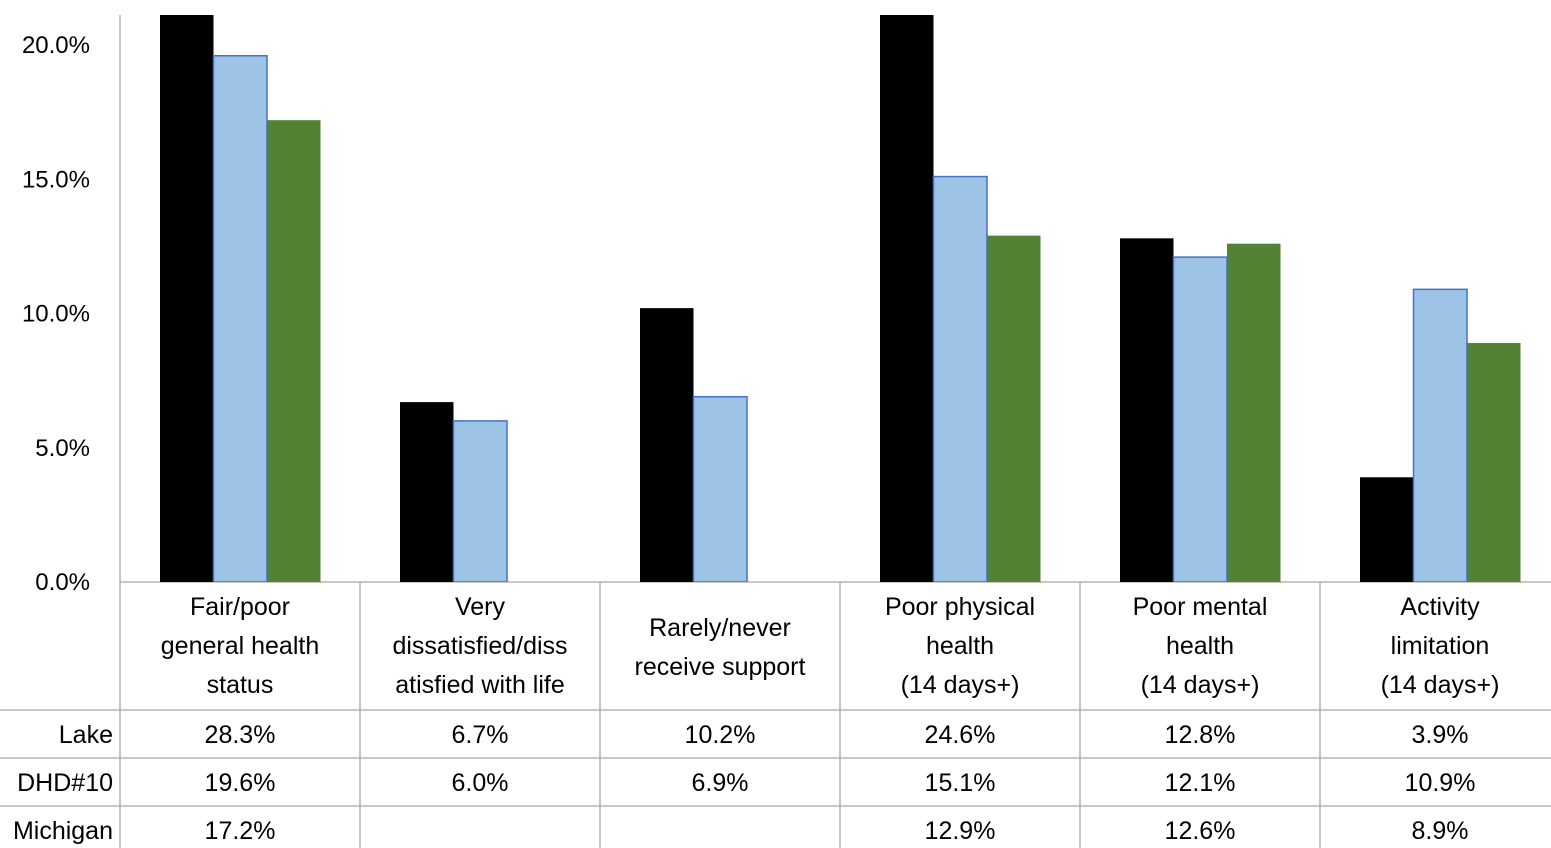 This screenshot has width=1551, height=848. Describe the element at coordinates (240, 831) in the screenshot. I see `table-cell: 17.2%` at that location.